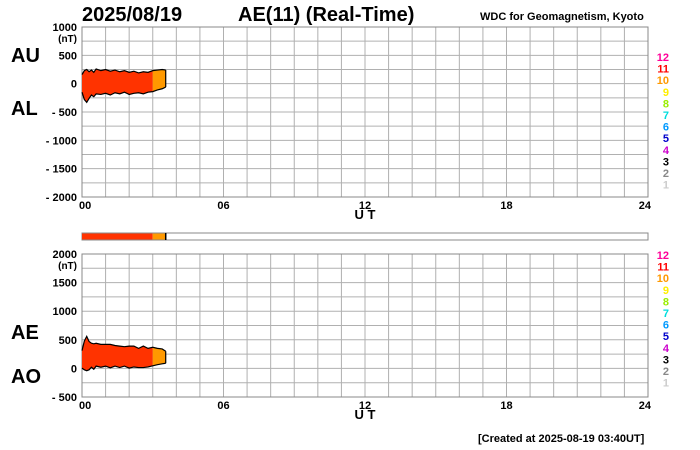 The image size is (700, 450). What do you see at coordinates (561, 439) in the screenshot?
I see `created-timestamp: [Created at 2025-08-19 03:40UT]` at bounding box center [561, 439].